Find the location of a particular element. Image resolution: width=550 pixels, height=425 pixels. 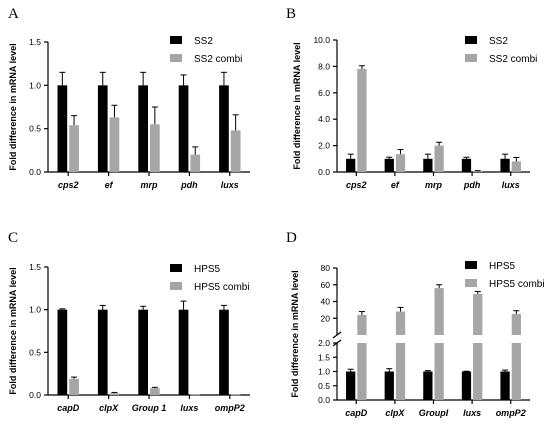

y-tick-label: 4.0 is located at coordinates (324, 119).